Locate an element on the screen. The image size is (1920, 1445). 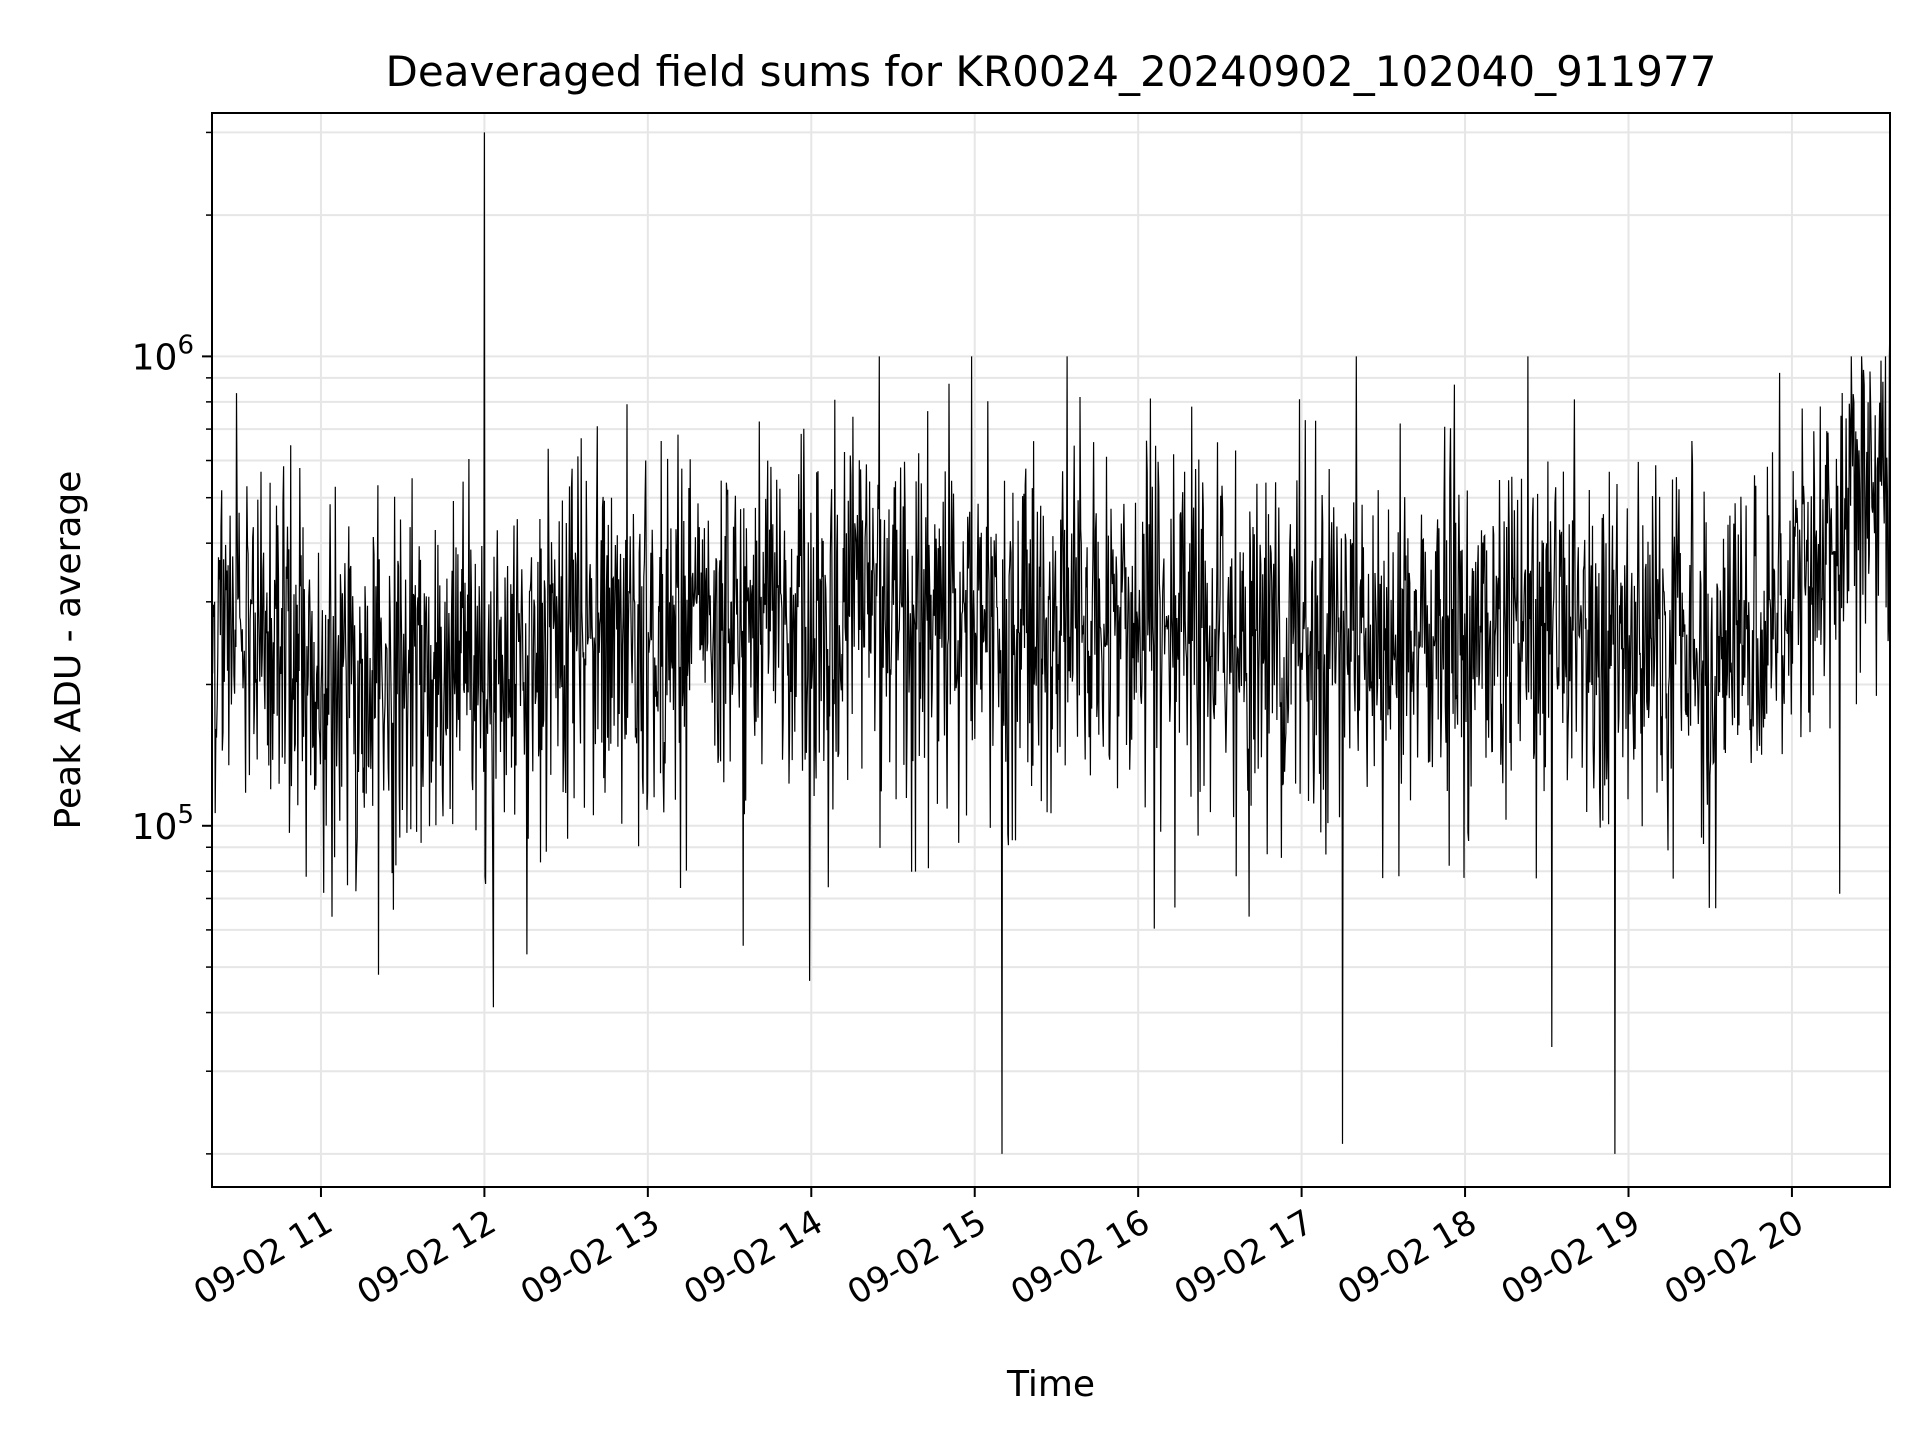
x-tick-label: 09-02 13 is located at coordinates (590, 1257).